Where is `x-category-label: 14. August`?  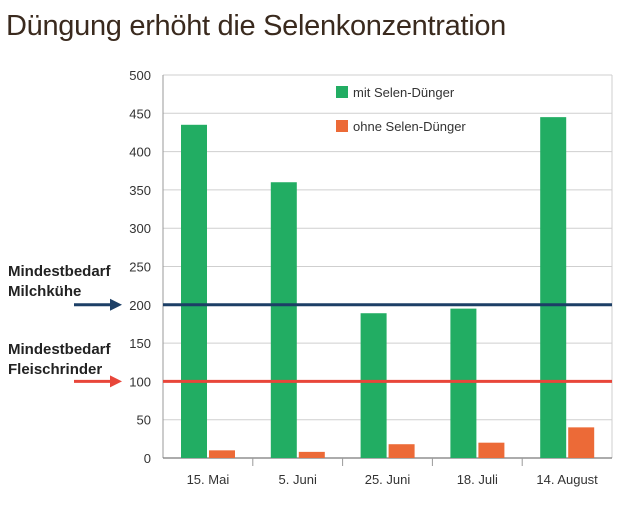
x-category-label: 14. August is located at coordinates (567, 479).